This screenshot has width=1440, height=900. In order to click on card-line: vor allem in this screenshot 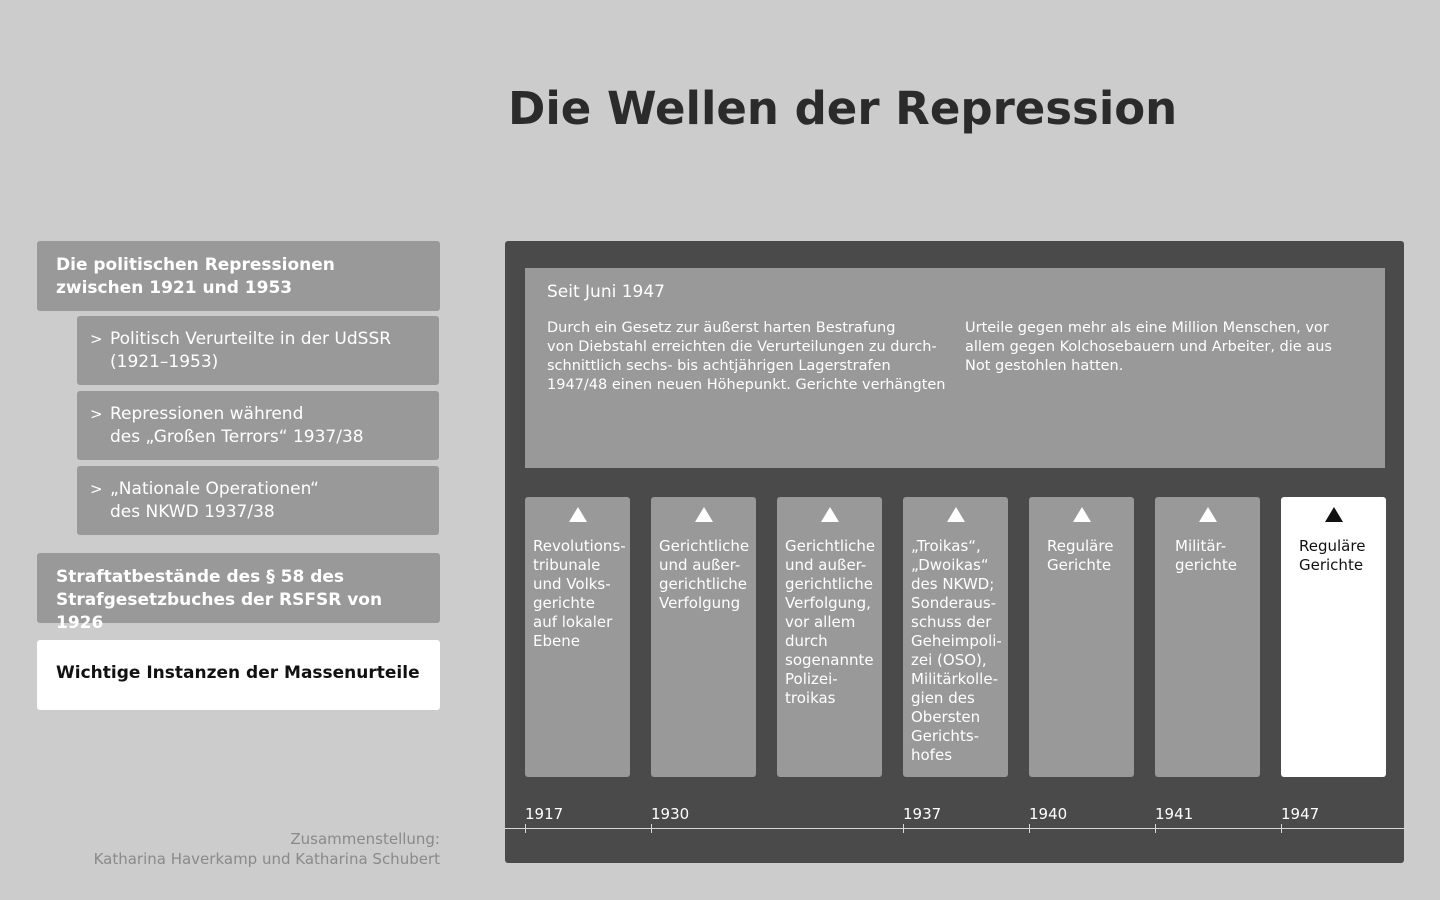, I will do `click(820, 622)`.